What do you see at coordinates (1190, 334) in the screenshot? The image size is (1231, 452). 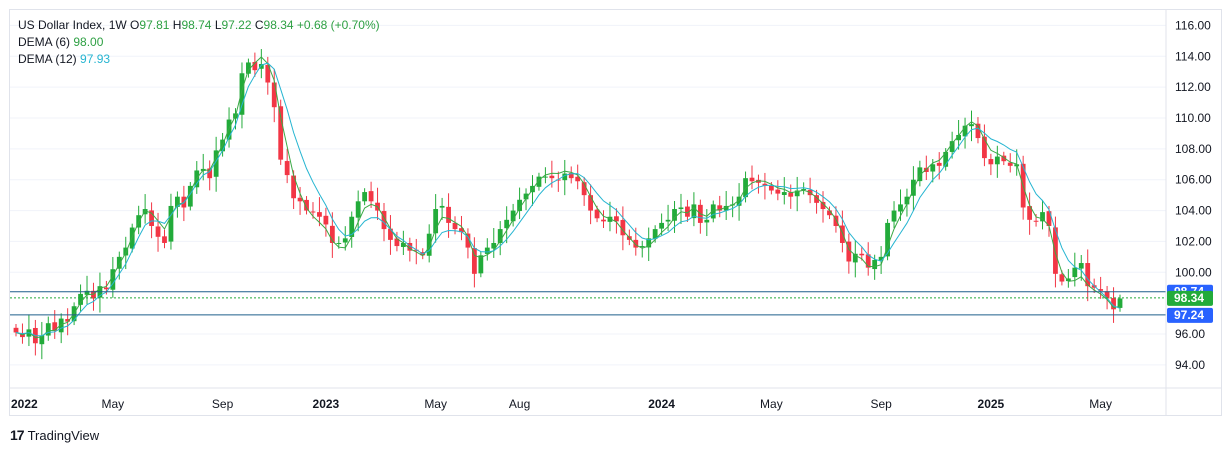 I see `y-tick-label: 96.00` at bounding box center [1190, 334].